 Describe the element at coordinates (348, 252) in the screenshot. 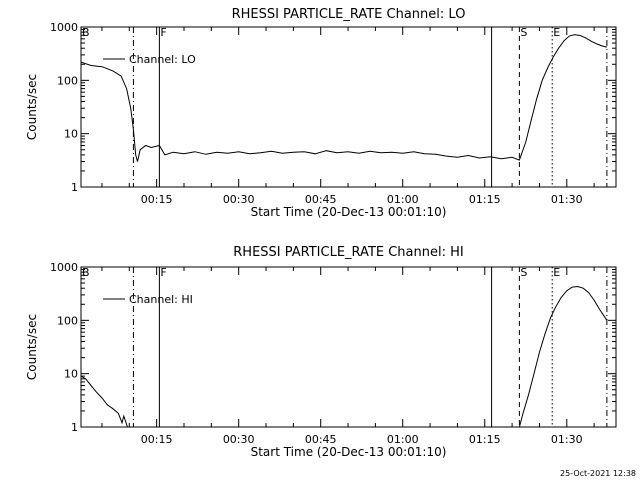

I see `chart-title: RHESSI PARTICLE_RATE Channel: HI` at that location.